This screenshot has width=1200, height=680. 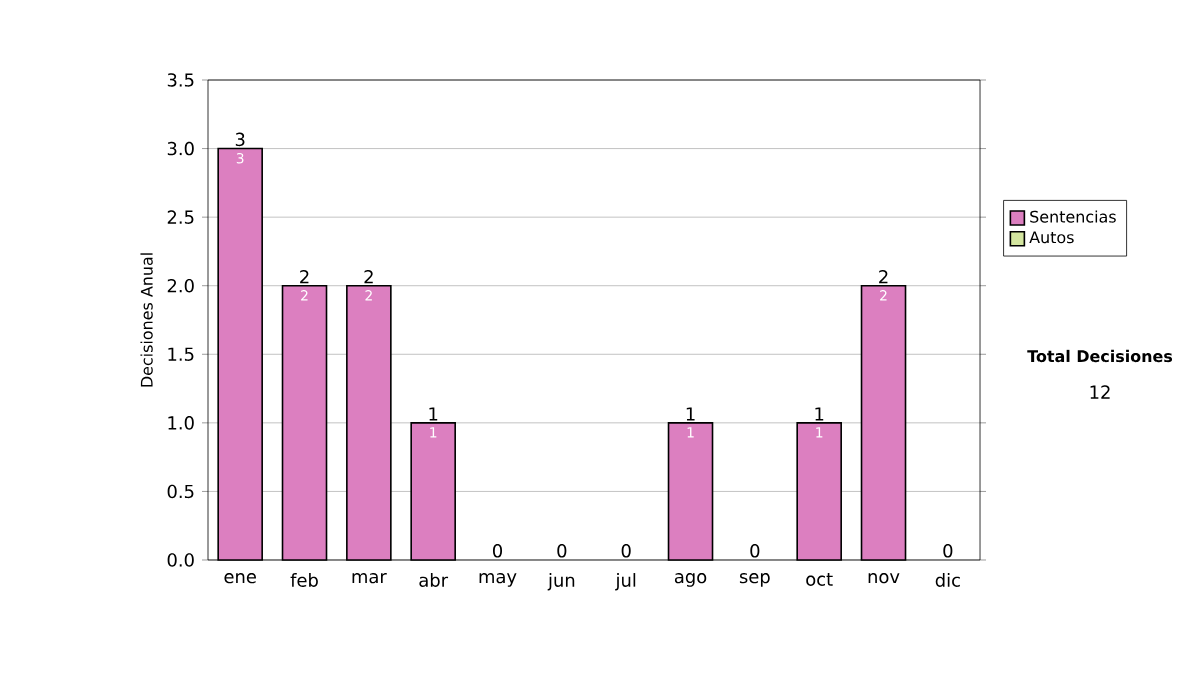 What do you see at coordinates (690, 580) in the screenshot?
I see `x-tick-label: ago` at bounding box center [690, 580].